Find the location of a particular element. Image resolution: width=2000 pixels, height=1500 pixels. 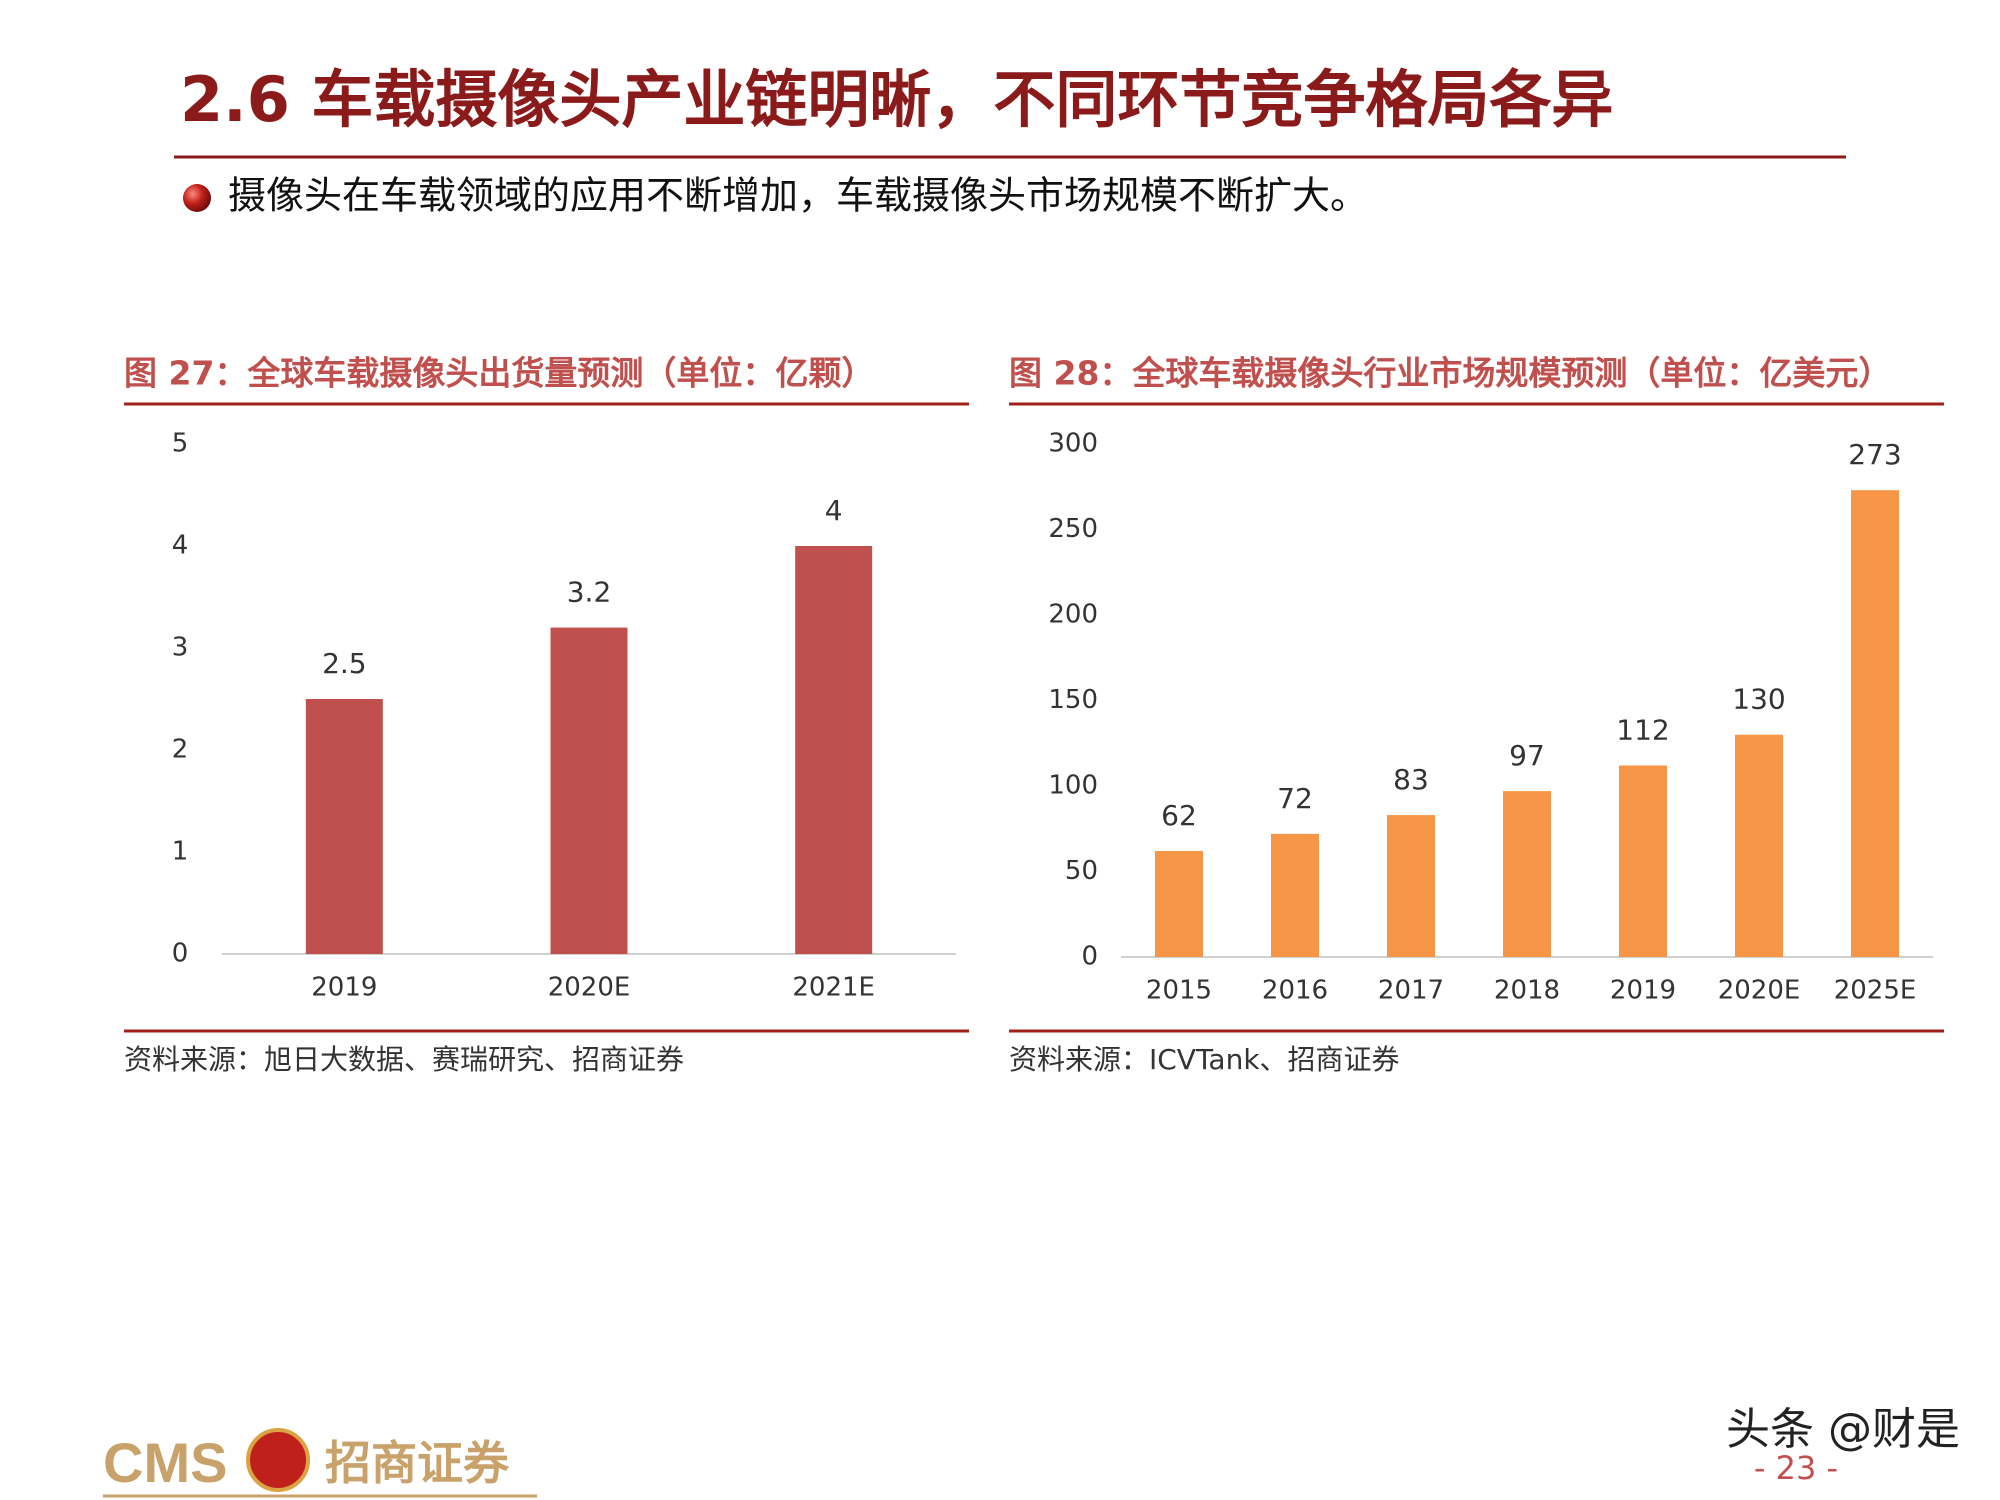

bullet-text: 摄像头在车载领域的应用不断增加，车载摄像头市场规模不断扩大。 is located at coordinates (798, 196).